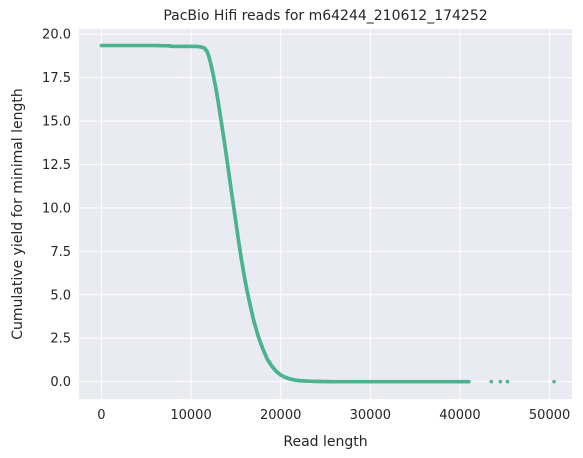  Describe the element at coordinates (459, 415) in the screenshot. I see `x-tick-label: 40000` at that location.